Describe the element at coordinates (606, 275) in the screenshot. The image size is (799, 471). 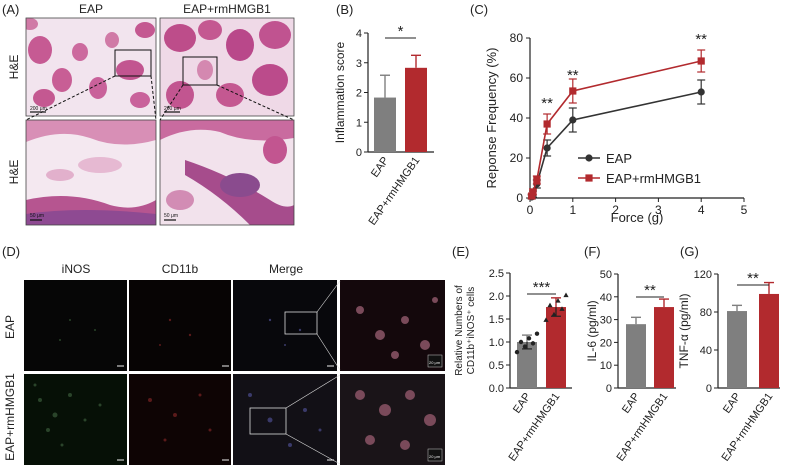
I see `y-tick-label: 50` at that location.